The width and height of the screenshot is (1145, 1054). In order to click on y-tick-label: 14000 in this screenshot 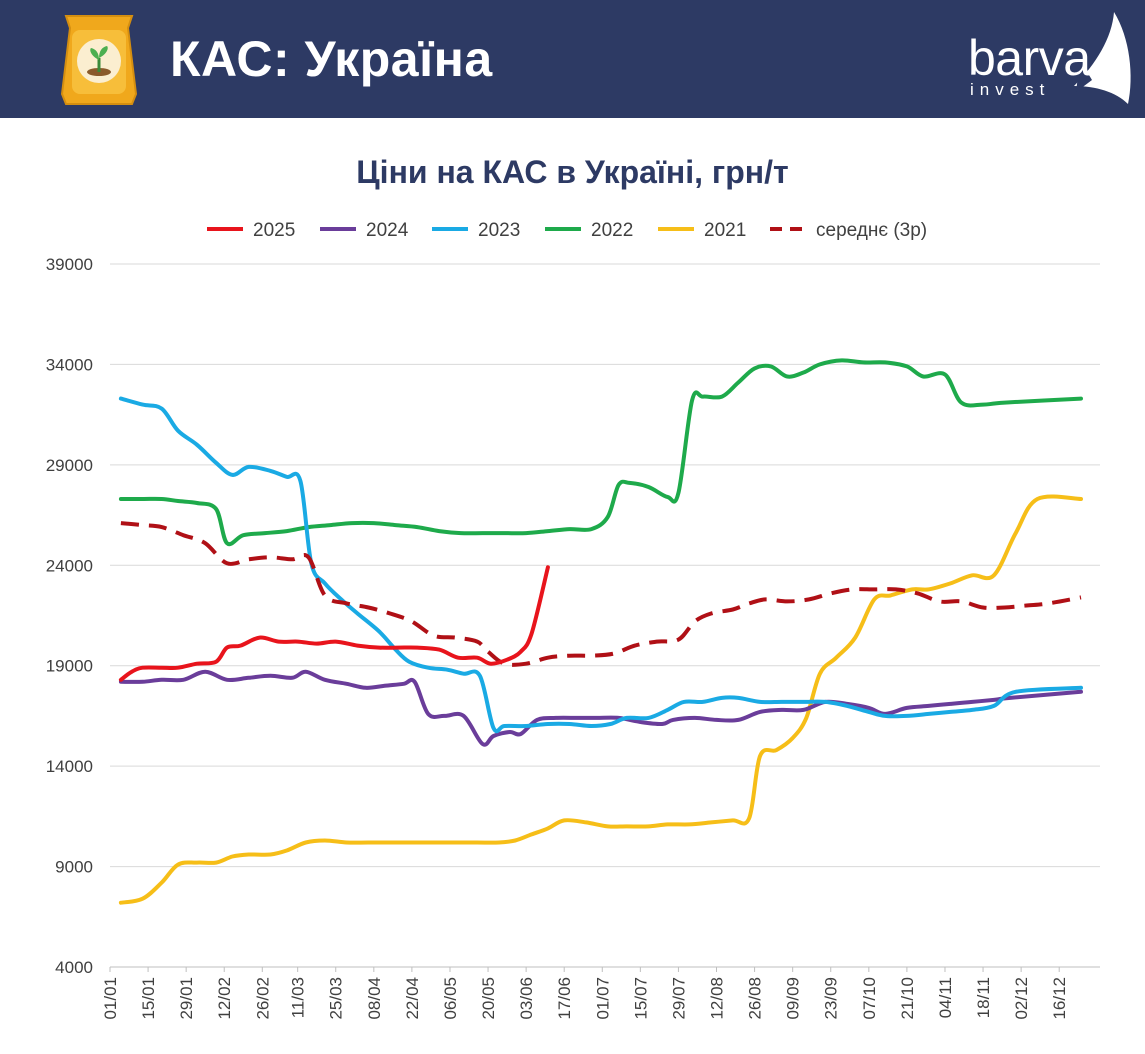, I will do `click(69, 766)`.